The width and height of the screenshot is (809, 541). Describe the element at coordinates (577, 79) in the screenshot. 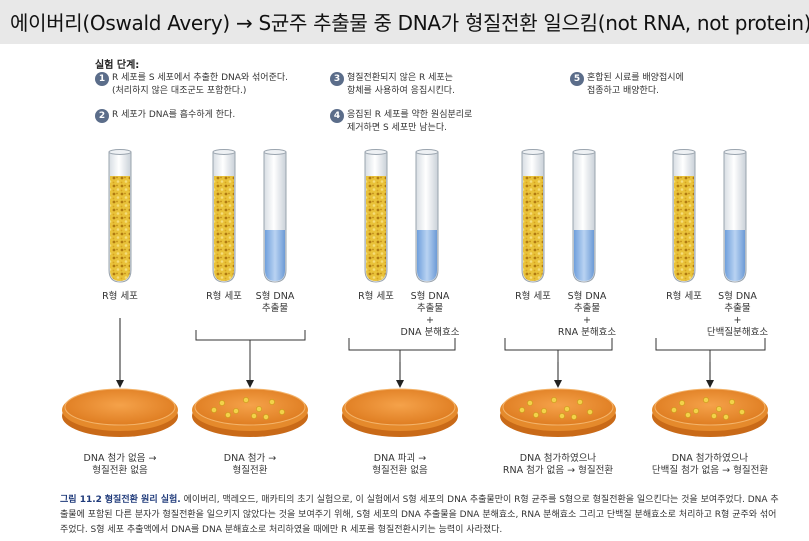

I see `step-number: 5` at that location.